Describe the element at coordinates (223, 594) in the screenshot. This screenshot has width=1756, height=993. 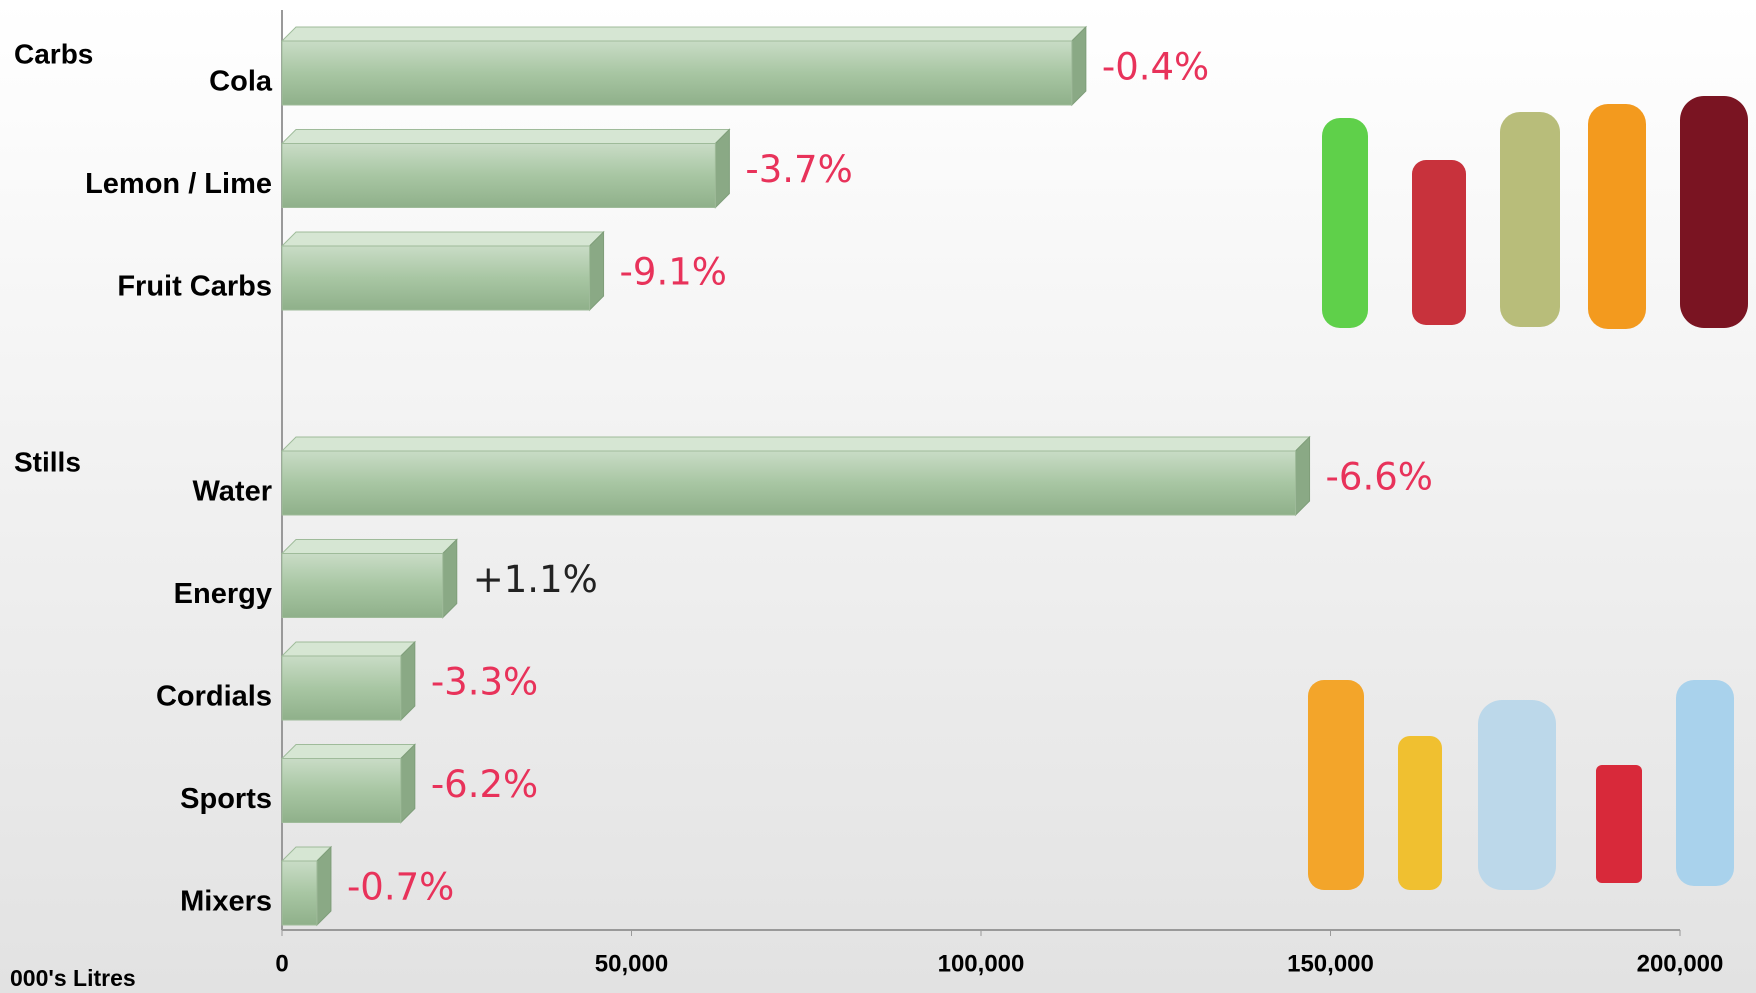
I see `y-tick-label: Energy` at that location.